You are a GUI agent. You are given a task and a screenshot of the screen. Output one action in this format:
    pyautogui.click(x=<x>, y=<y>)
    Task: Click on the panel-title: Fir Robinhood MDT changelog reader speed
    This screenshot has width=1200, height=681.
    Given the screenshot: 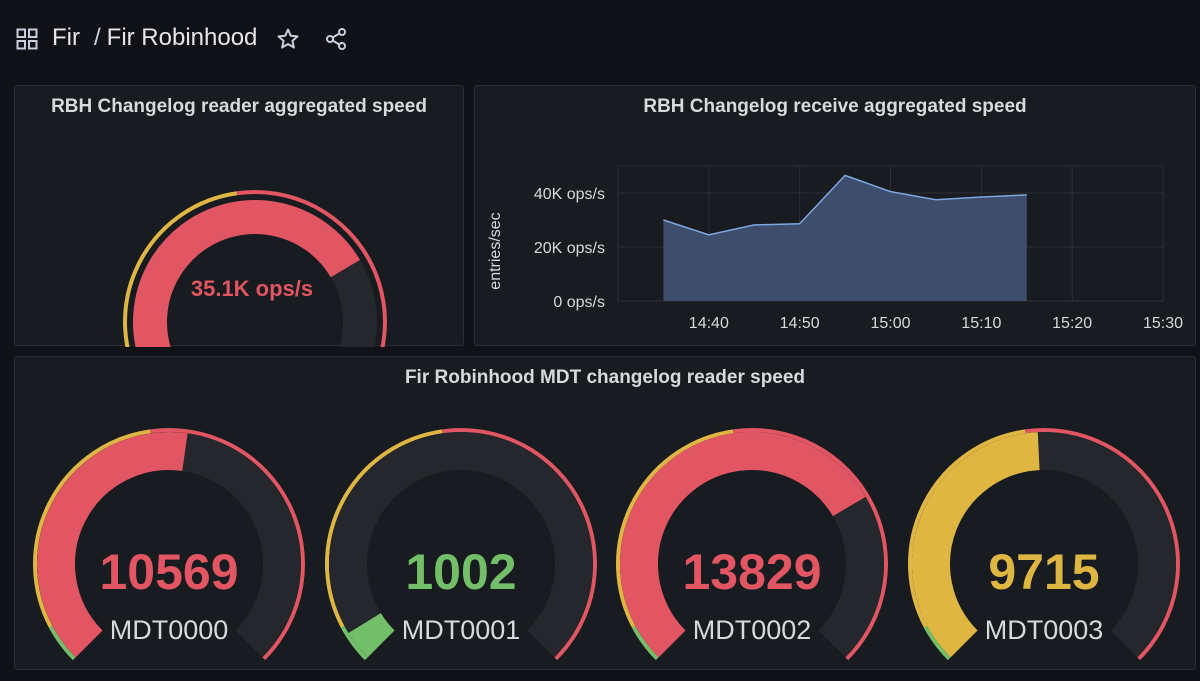 What is the action you would take?
    pyautogui.click(x=605, y=377)
    